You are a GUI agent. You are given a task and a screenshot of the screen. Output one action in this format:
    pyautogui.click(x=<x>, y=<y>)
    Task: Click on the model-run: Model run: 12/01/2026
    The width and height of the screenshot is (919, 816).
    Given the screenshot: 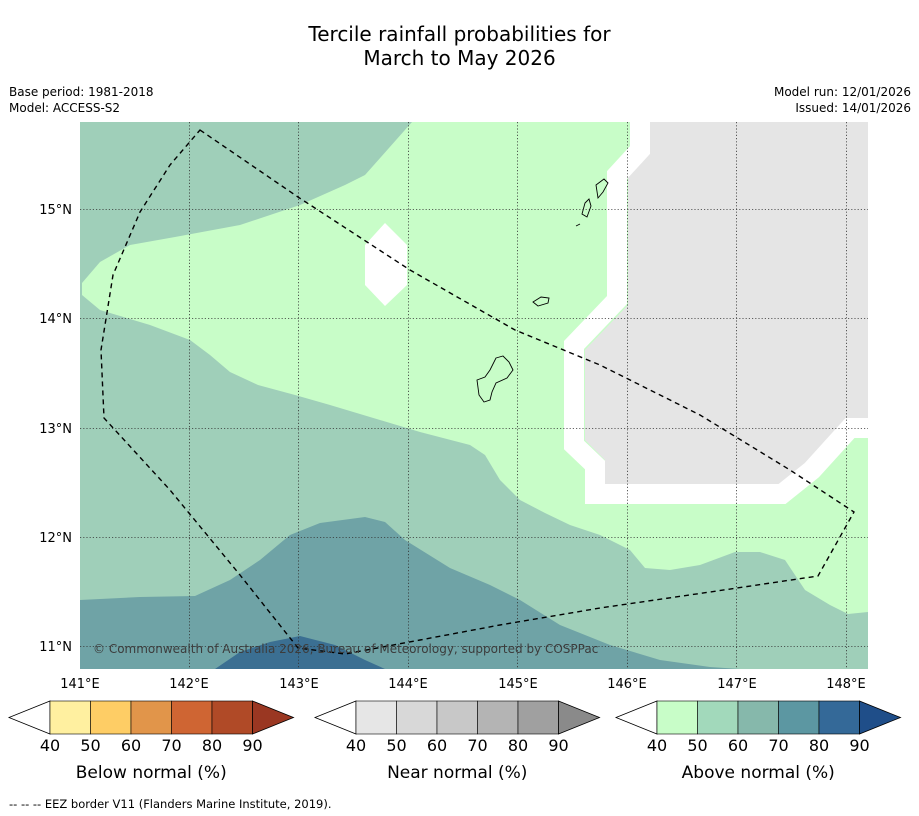 What is the action you would take?
    pyautogui.click(x=842, y=92)
    